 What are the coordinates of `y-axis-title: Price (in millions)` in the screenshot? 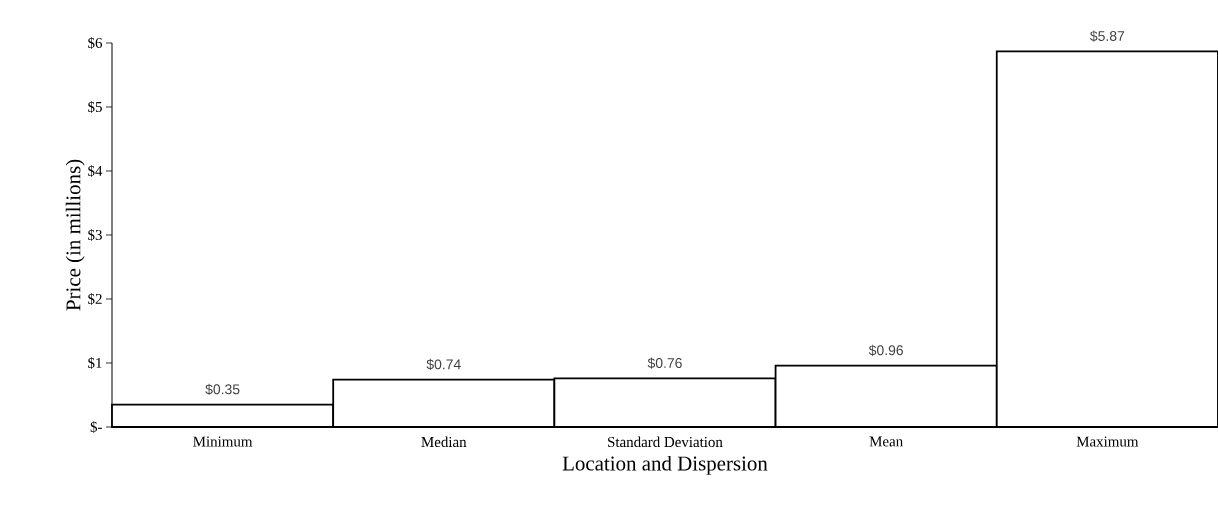 It's located at (75, 235).